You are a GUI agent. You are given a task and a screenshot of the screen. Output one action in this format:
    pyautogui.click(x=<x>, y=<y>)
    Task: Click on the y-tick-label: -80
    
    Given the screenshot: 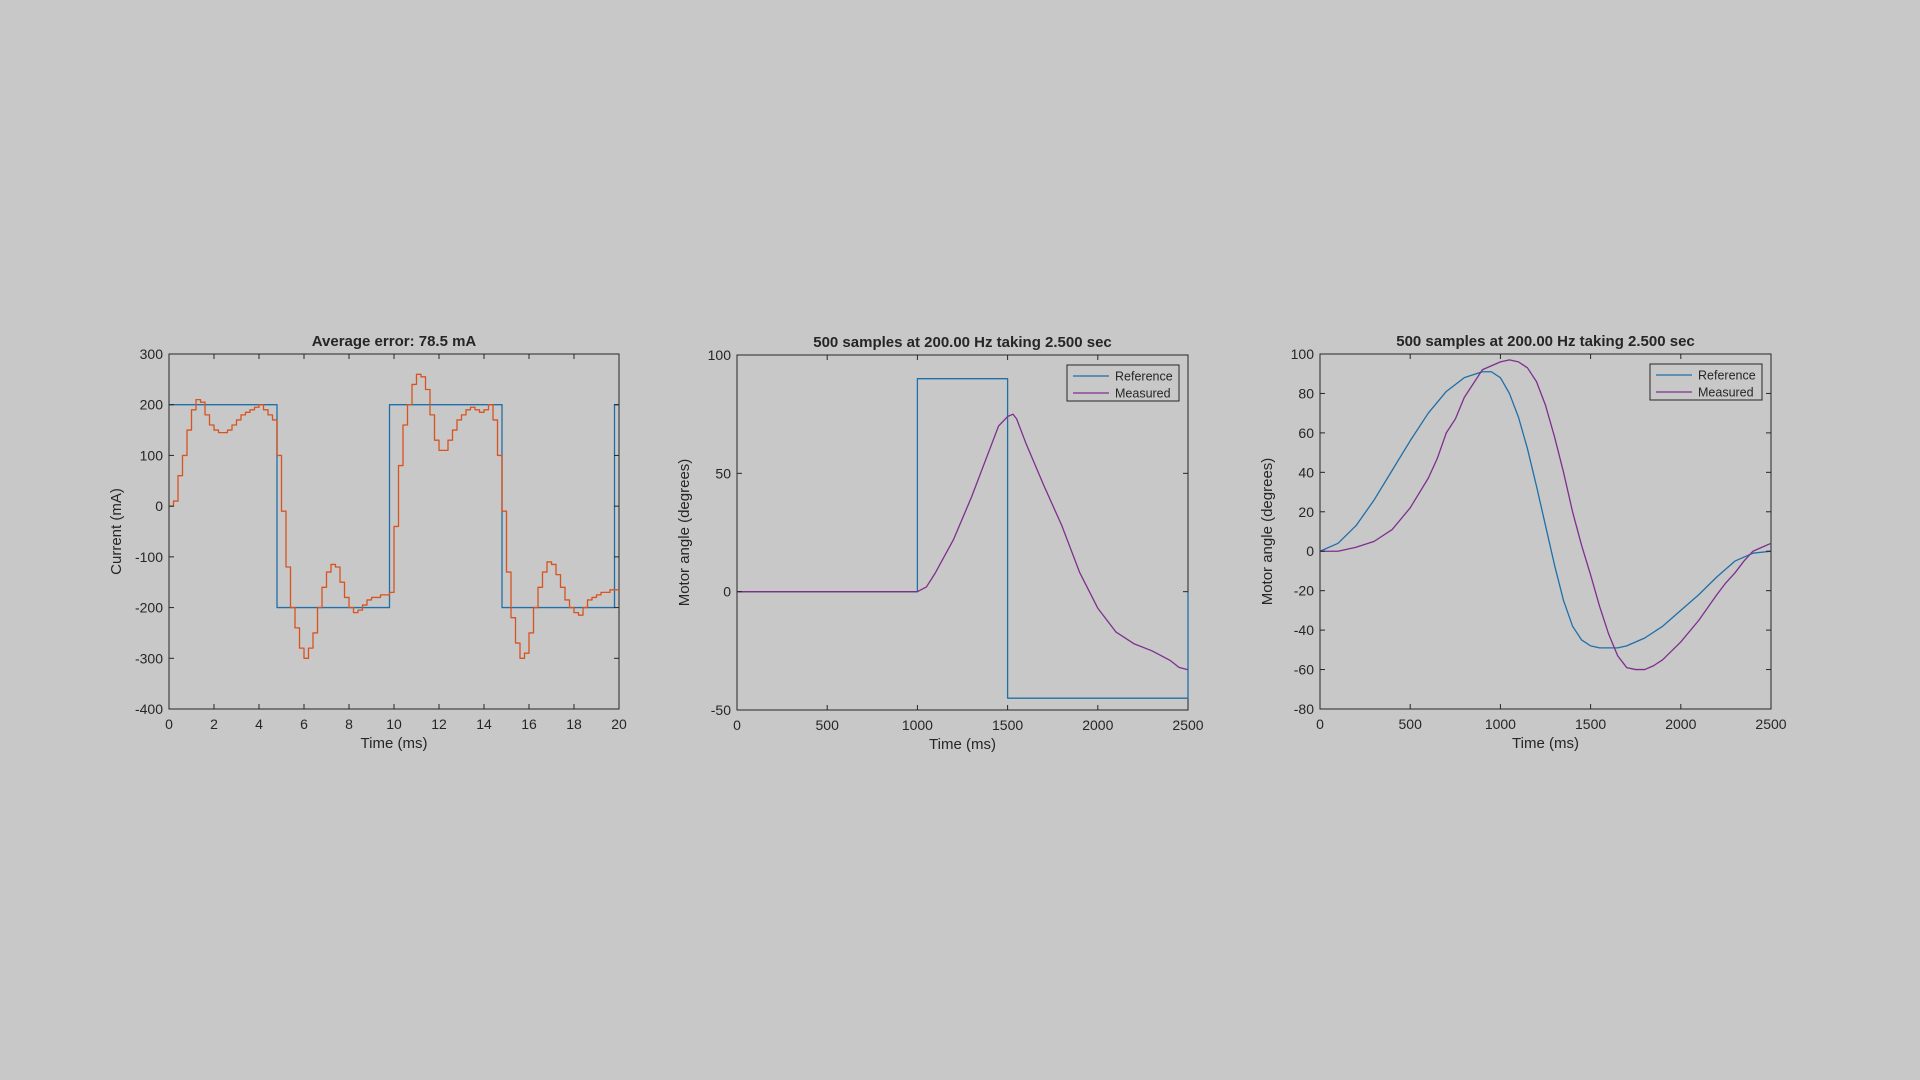 What is the action you would take?
    pyautogui.click(x=1304, y=709)
    